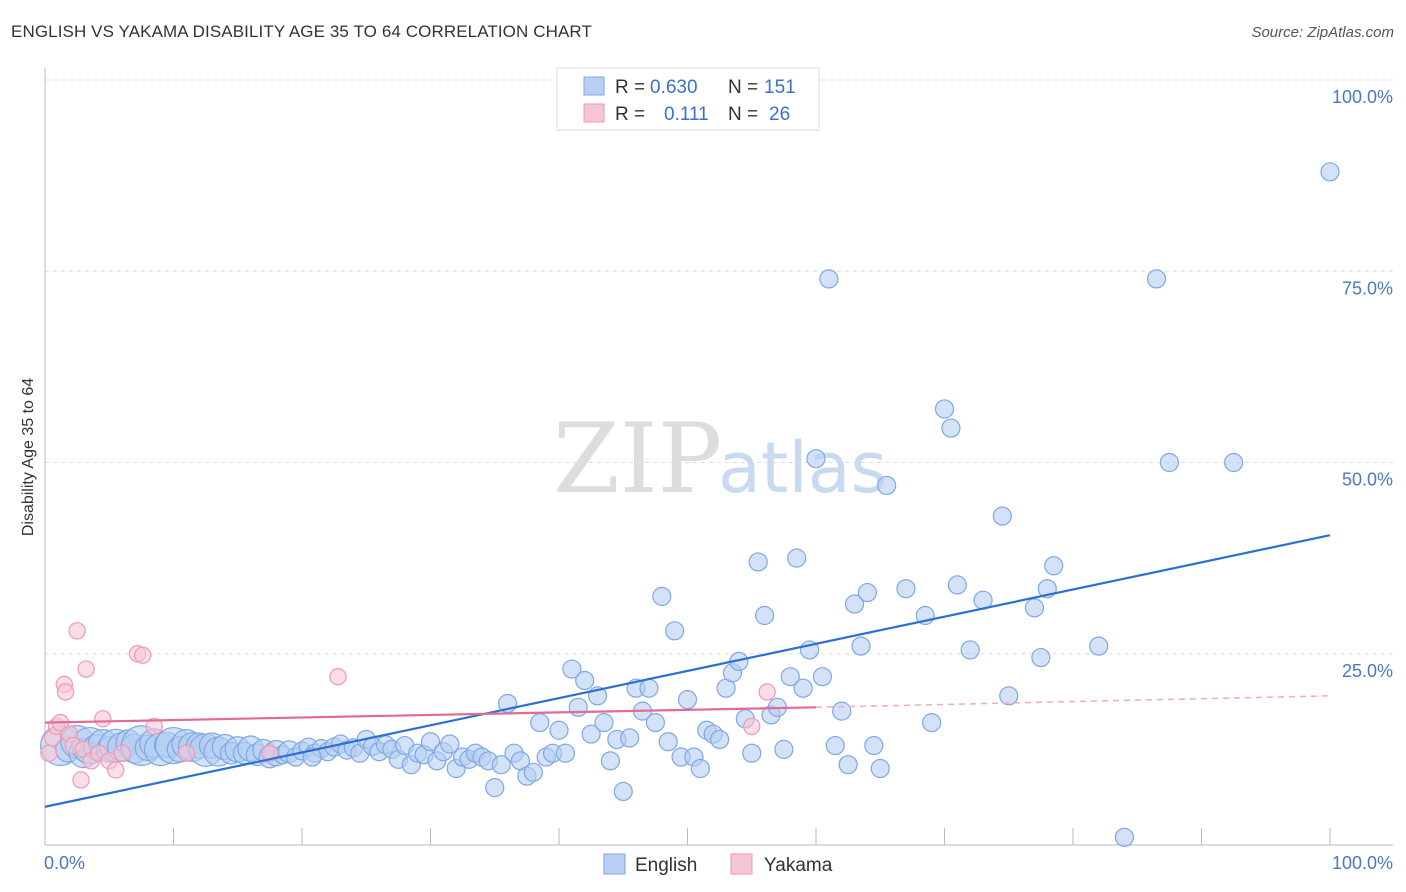 Image resolution: width=1406 pixels, height=892 pixels. I want to click on yakama-trend-line, so click(430, 715).